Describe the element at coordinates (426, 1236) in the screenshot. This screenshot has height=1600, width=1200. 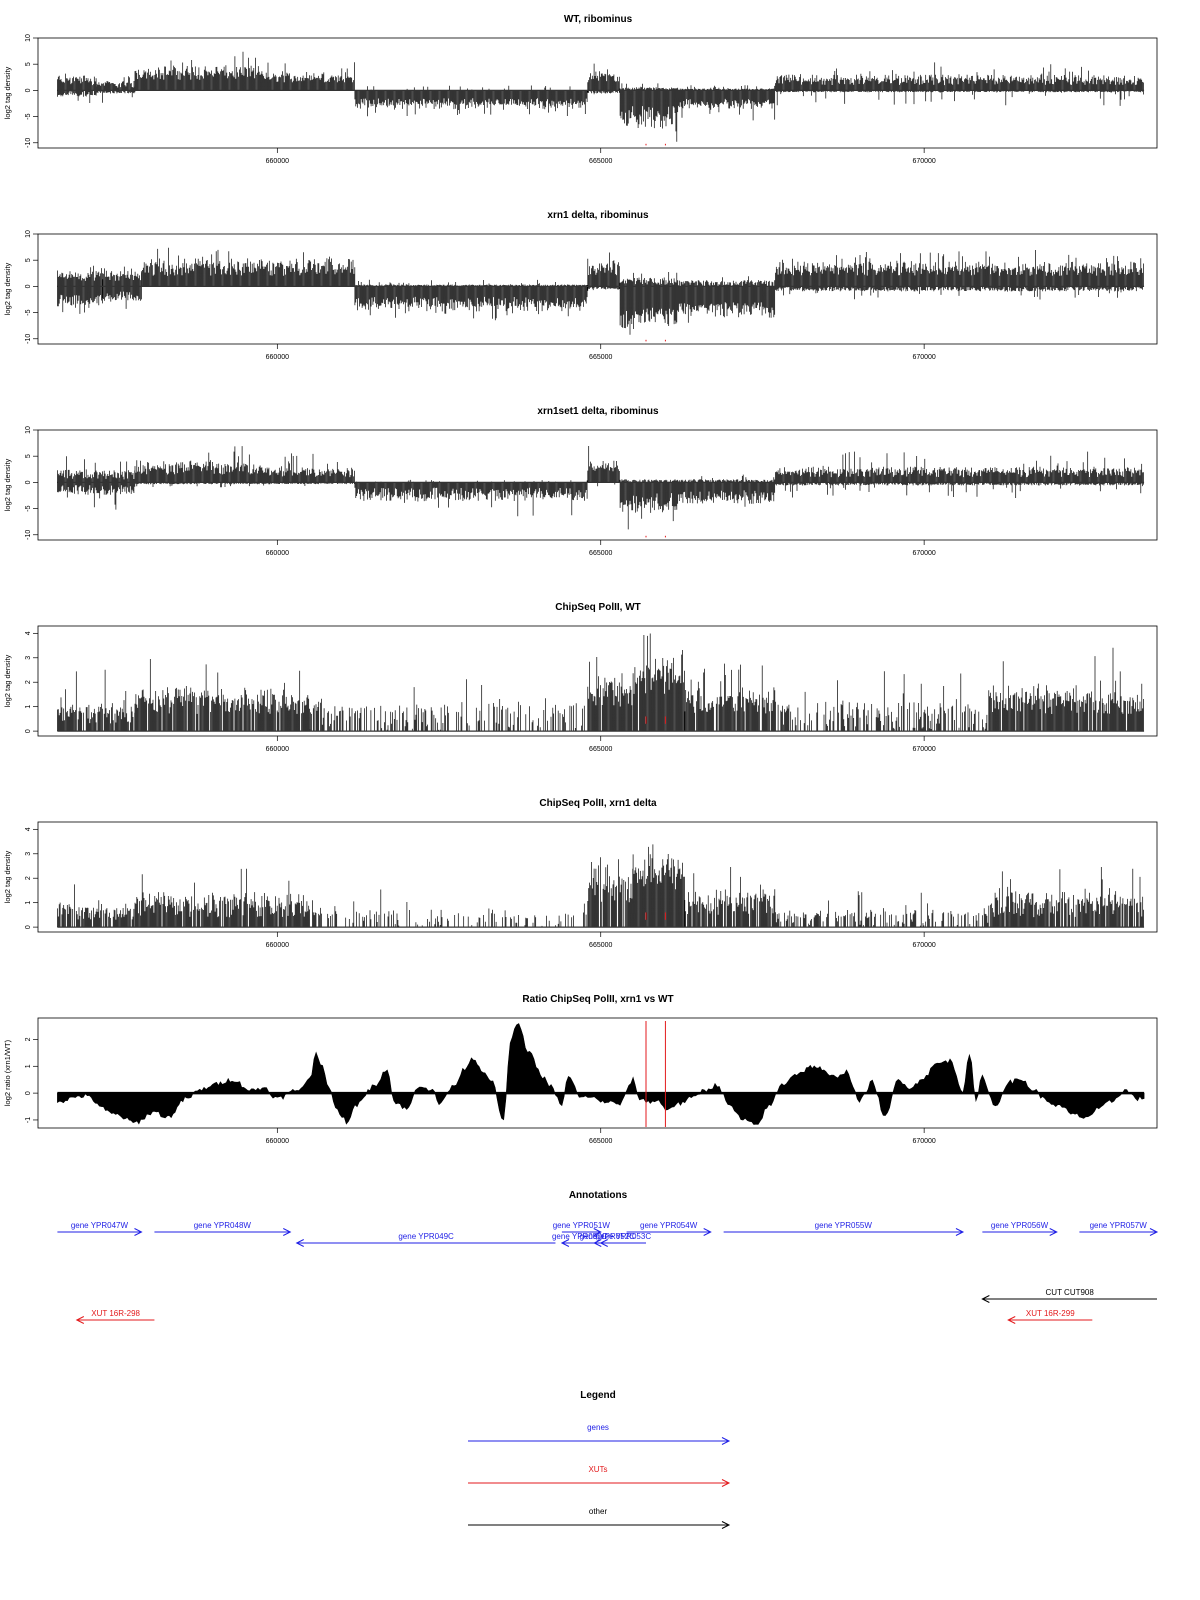
I see `annotation-label: gene YPR049C` at that location.